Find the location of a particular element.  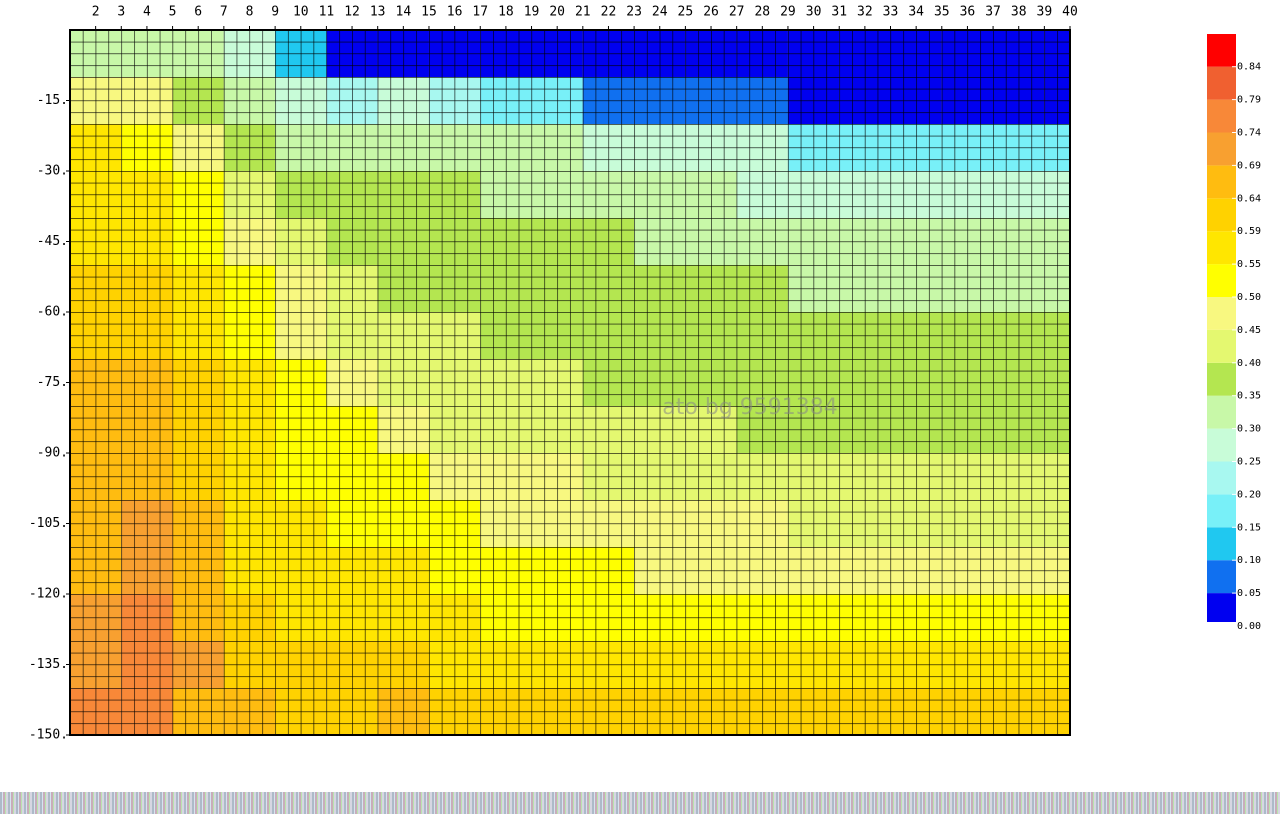

y-tick-label: -90. is located at coordinates (52, 453).